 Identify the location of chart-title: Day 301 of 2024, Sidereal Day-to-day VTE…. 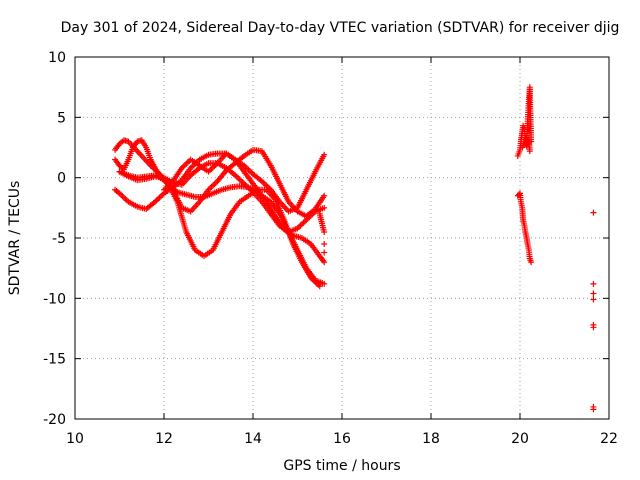
(340, 28).